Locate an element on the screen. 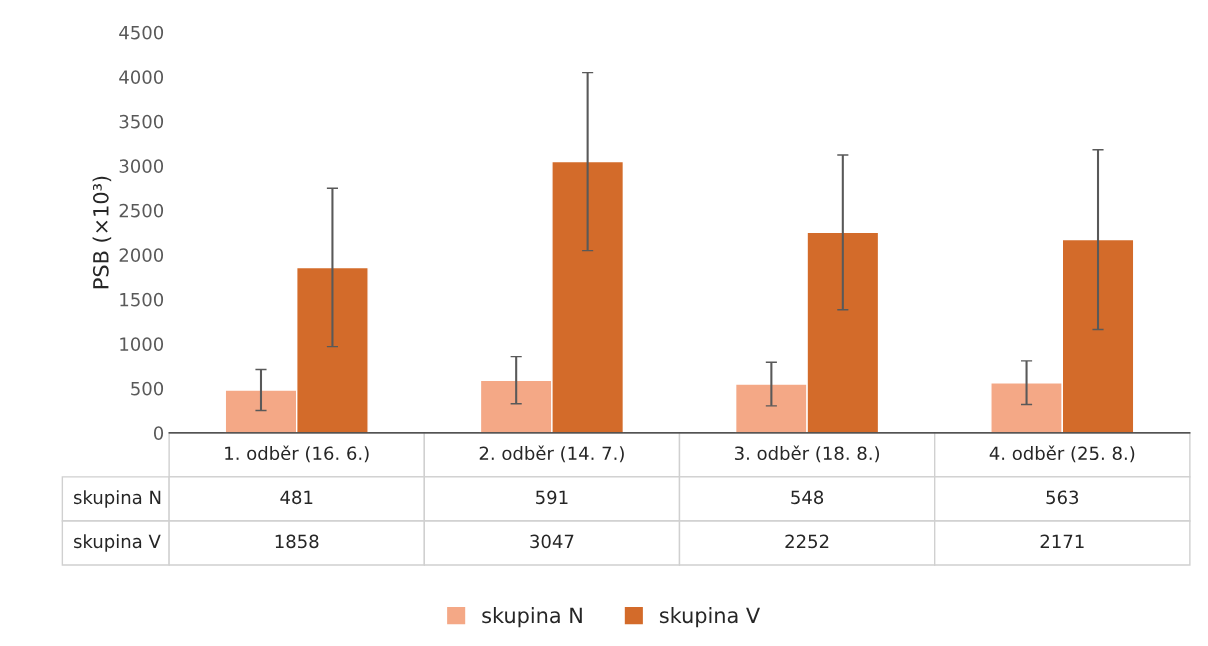 This screenshot has height=646, width=1208. data-label: 563 is located at coordinates (1062, 497).